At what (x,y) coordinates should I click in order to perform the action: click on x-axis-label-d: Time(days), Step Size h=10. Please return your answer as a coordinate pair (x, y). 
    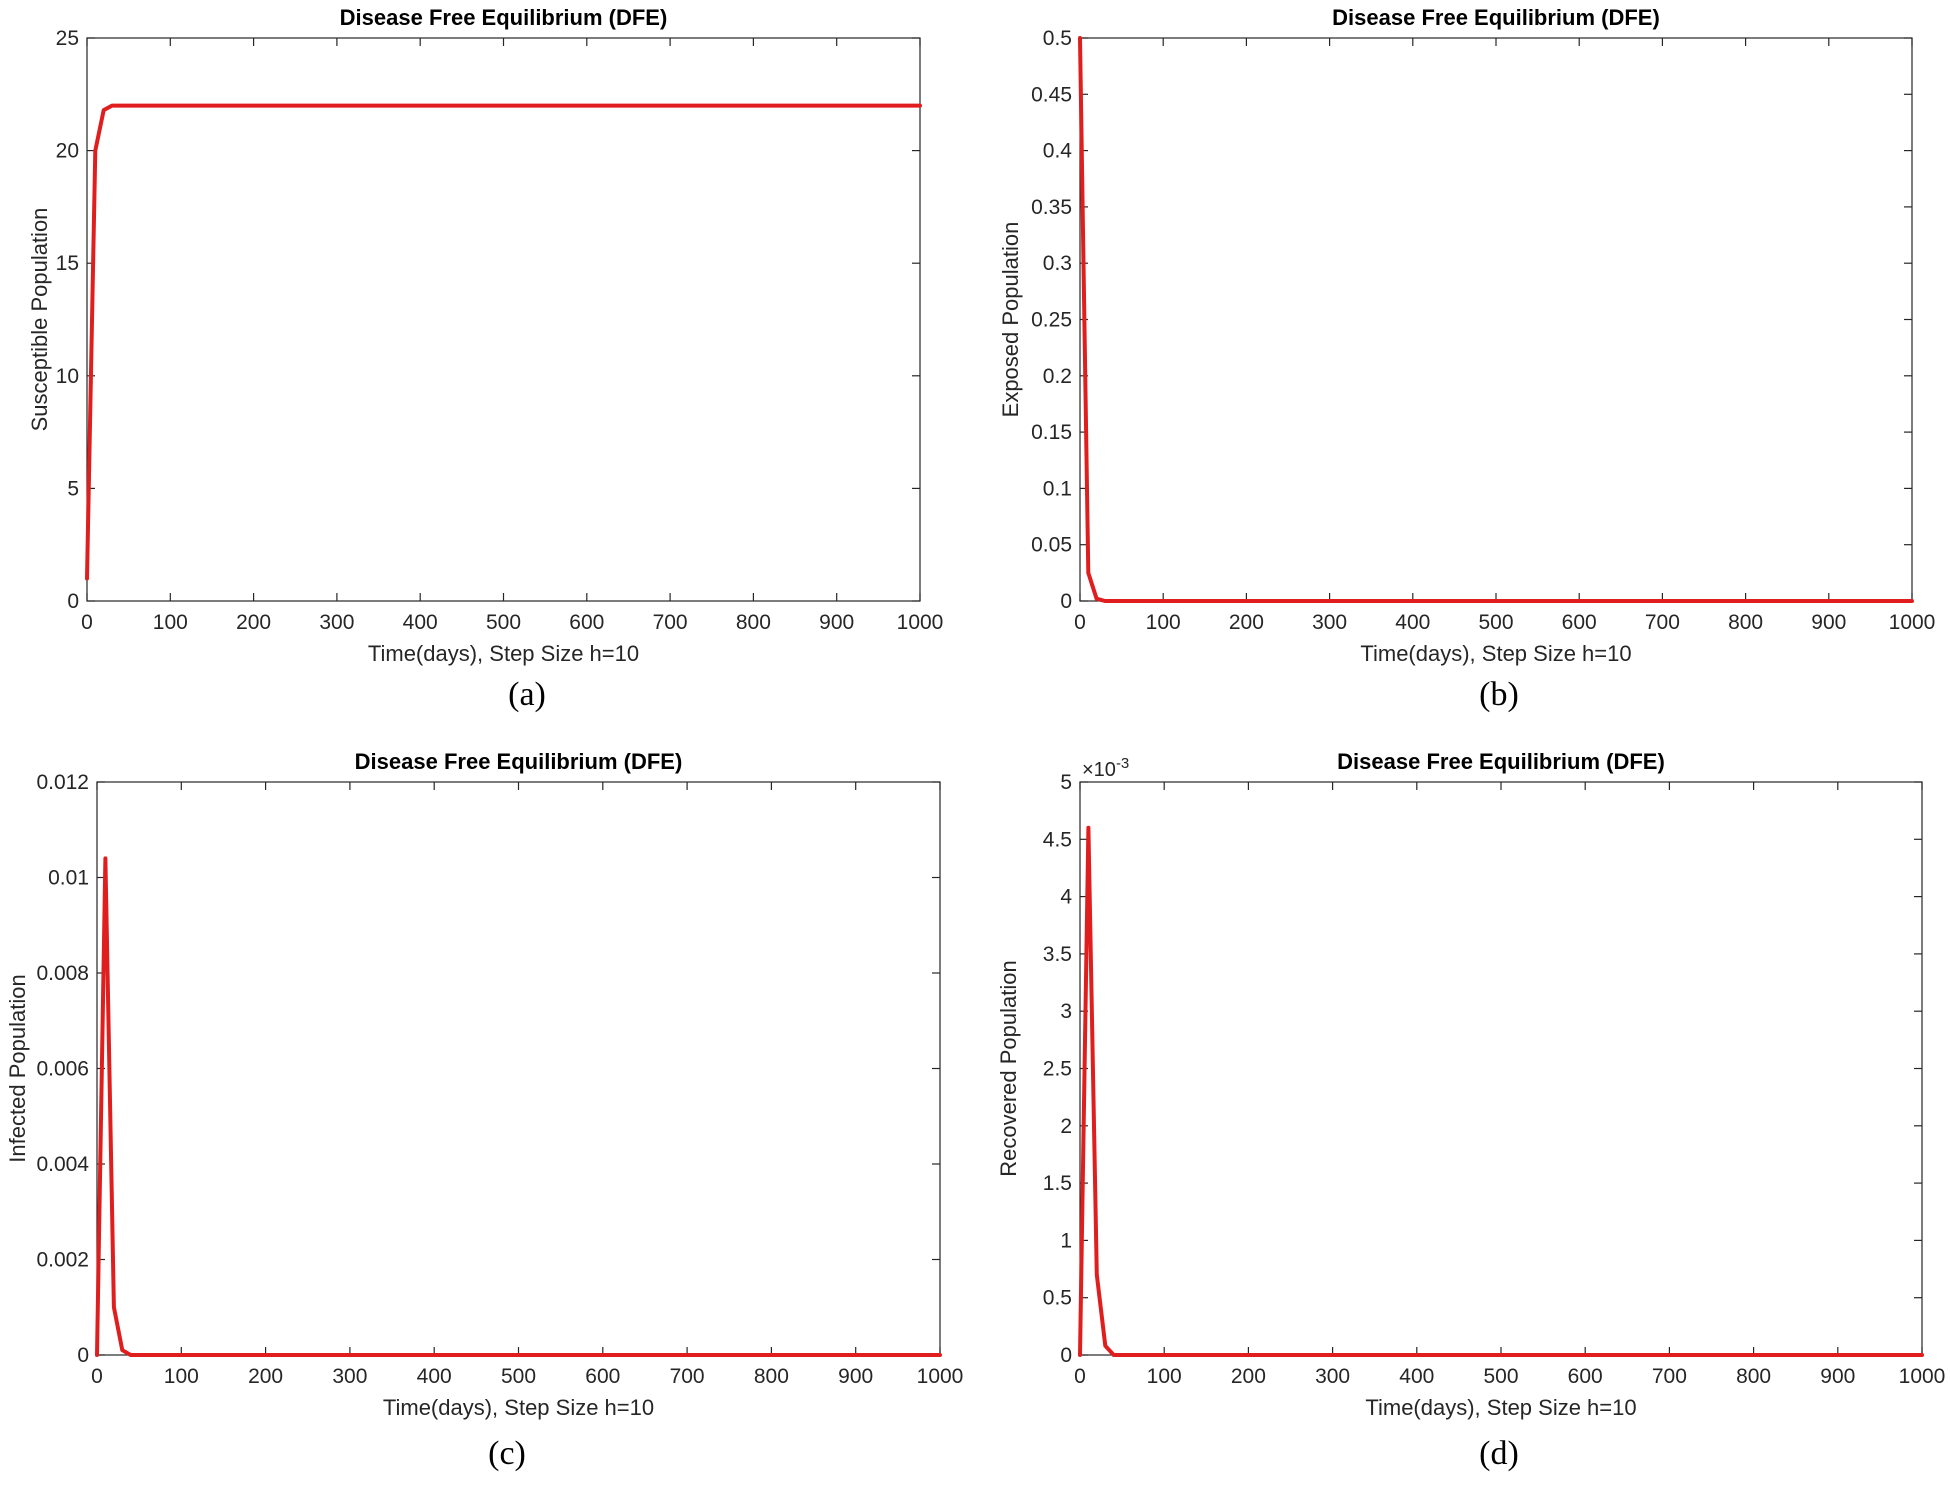
    Looking at the image, I should click on (1500, 1407).